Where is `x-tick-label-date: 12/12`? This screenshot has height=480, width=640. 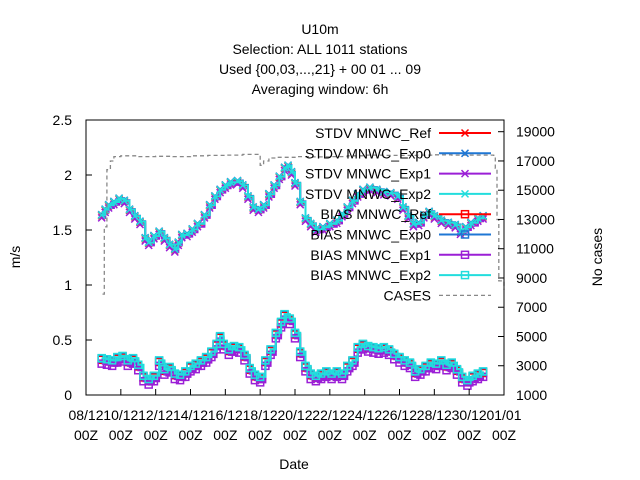 x-tick-label-date: 12/12 is located at coordinates (155, 415).